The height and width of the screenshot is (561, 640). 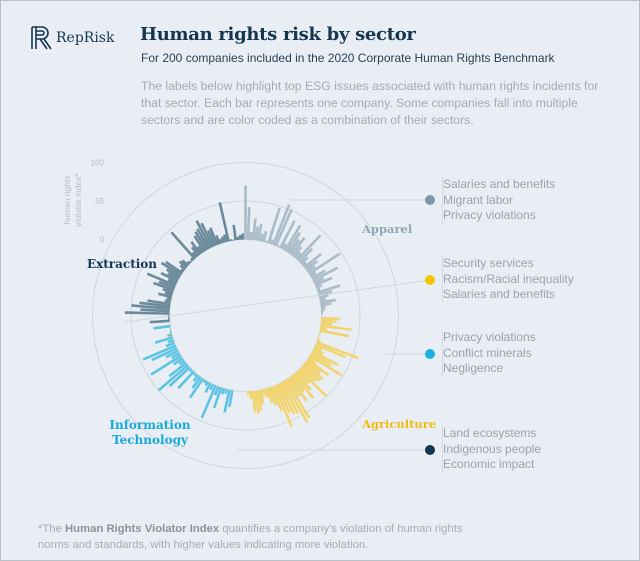 What do you see at coordinates (98, 163) in the screenshot?
I see `tick-label: 100` at bounding box center [98, 163].